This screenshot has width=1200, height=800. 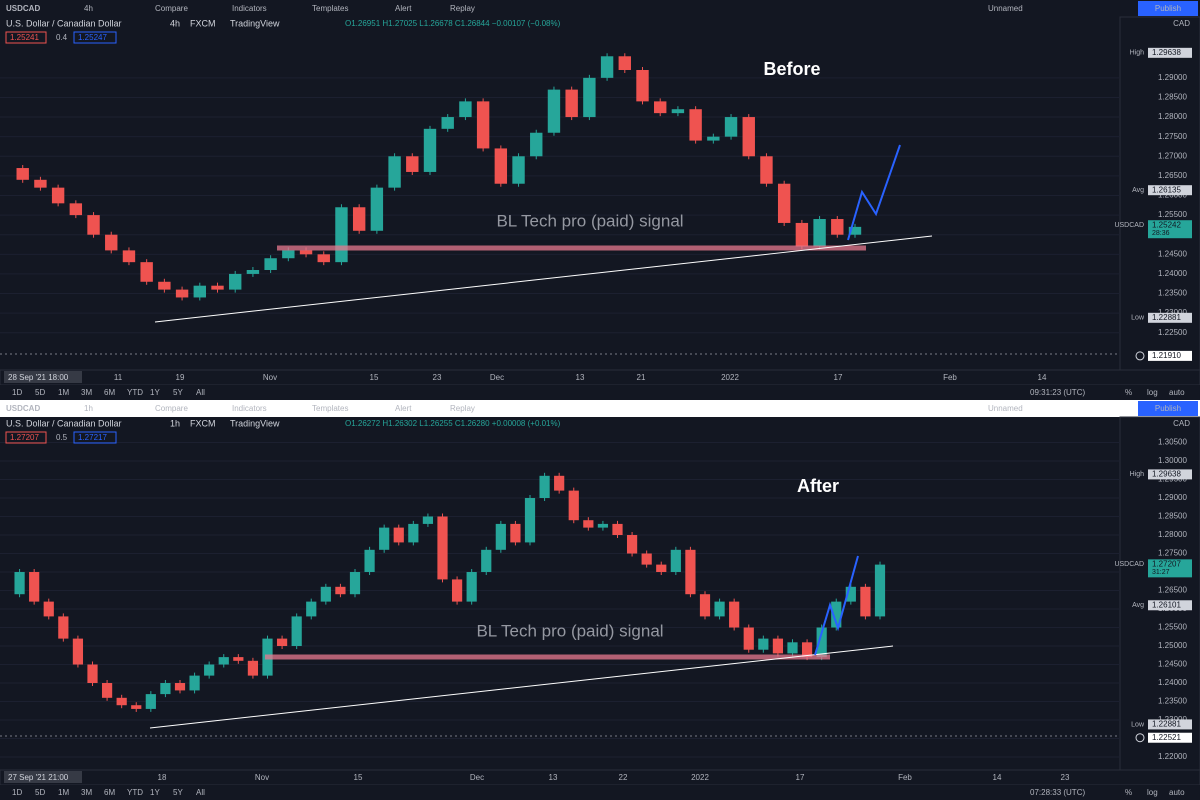 What do you see at coordinates (497, 377) in the screenshot?
I see `x-tick-label: Dec` at bounding box center [497, 377].